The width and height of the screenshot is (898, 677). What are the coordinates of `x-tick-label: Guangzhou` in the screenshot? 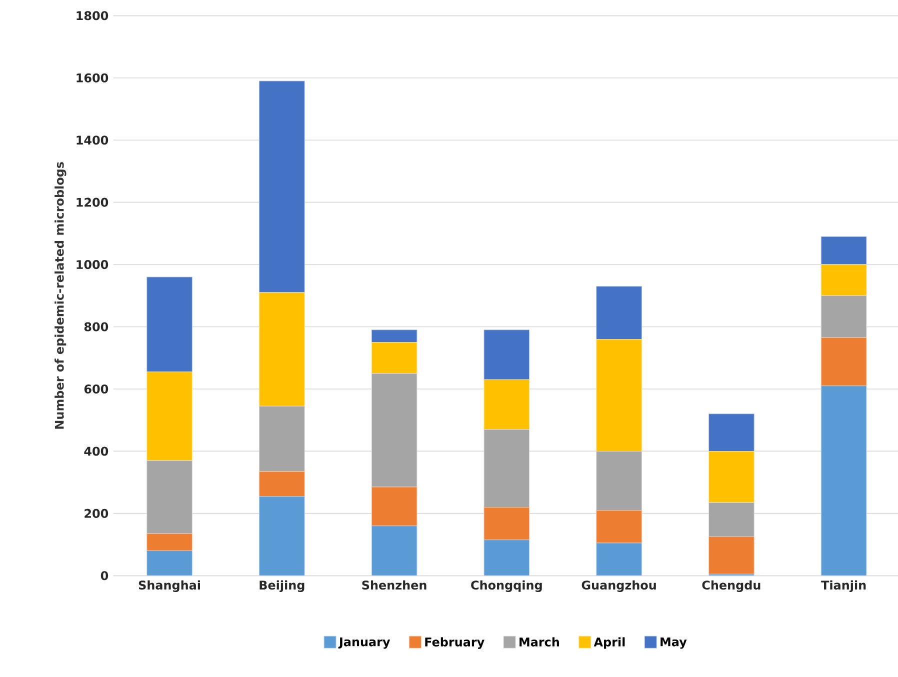 It's located at (619, 586).